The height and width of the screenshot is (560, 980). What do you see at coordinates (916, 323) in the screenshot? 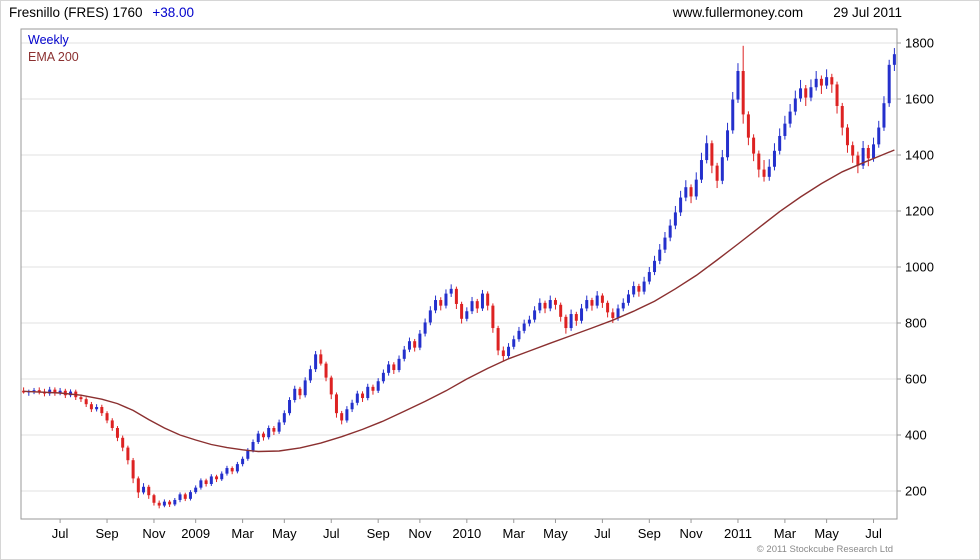
I see `svg-text: 800` at bounding box center [916, 323].